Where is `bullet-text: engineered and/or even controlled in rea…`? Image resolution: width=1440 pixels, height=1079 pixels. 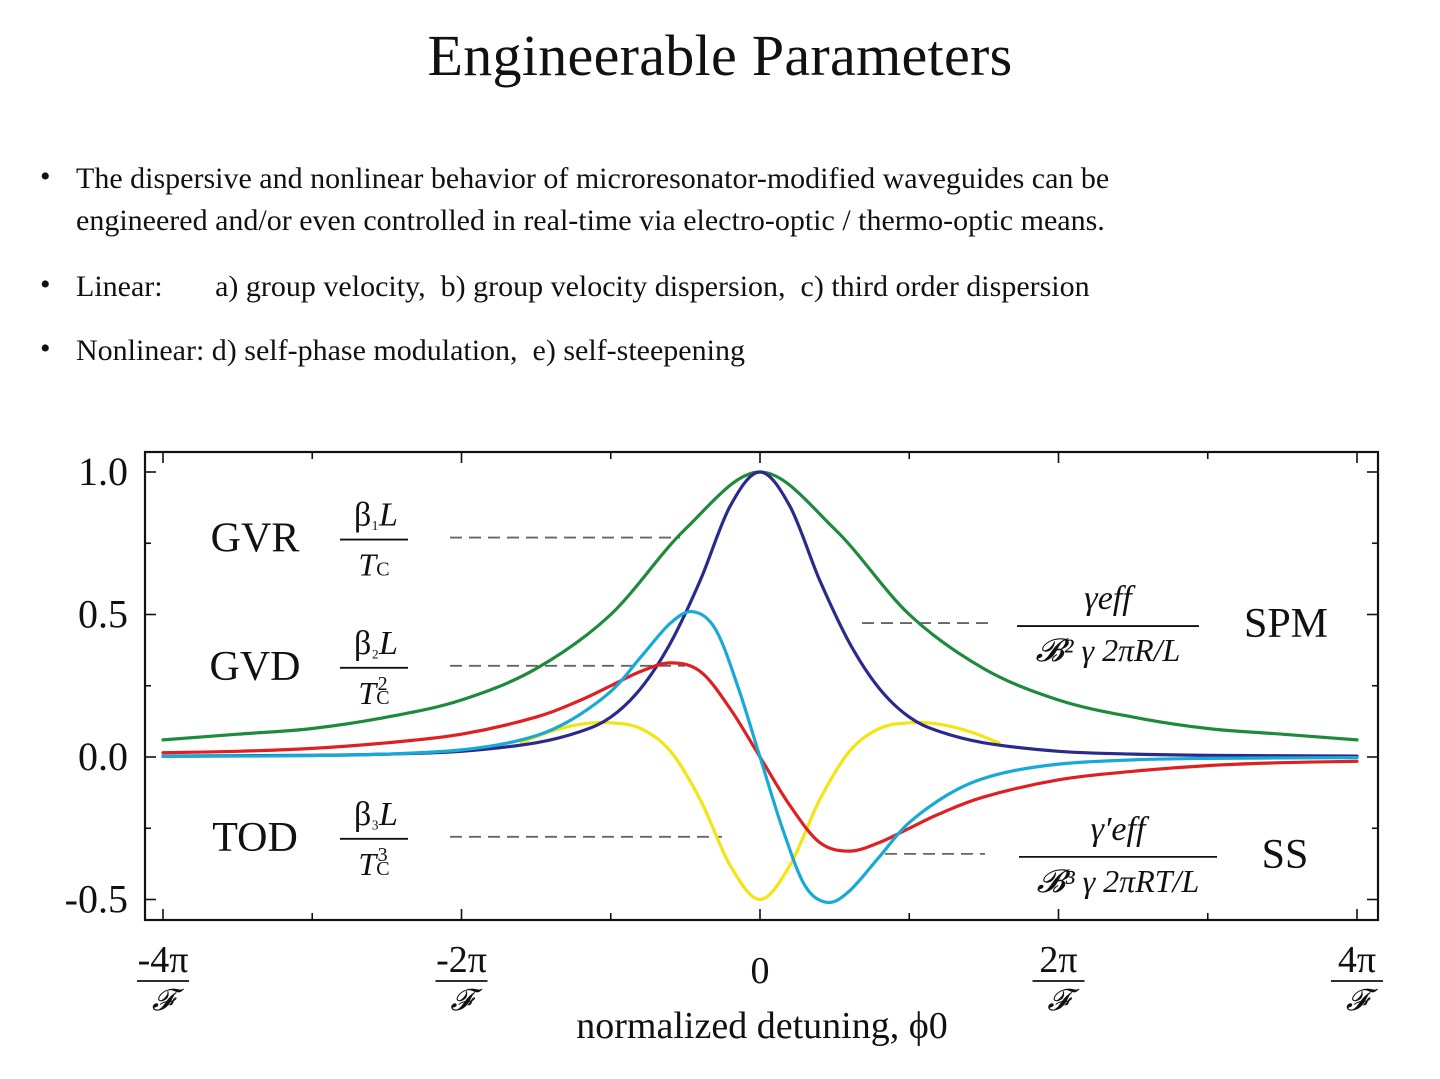 bullet-text: engineered and/or even controlled in rea… is located at coordinates (590, 220).